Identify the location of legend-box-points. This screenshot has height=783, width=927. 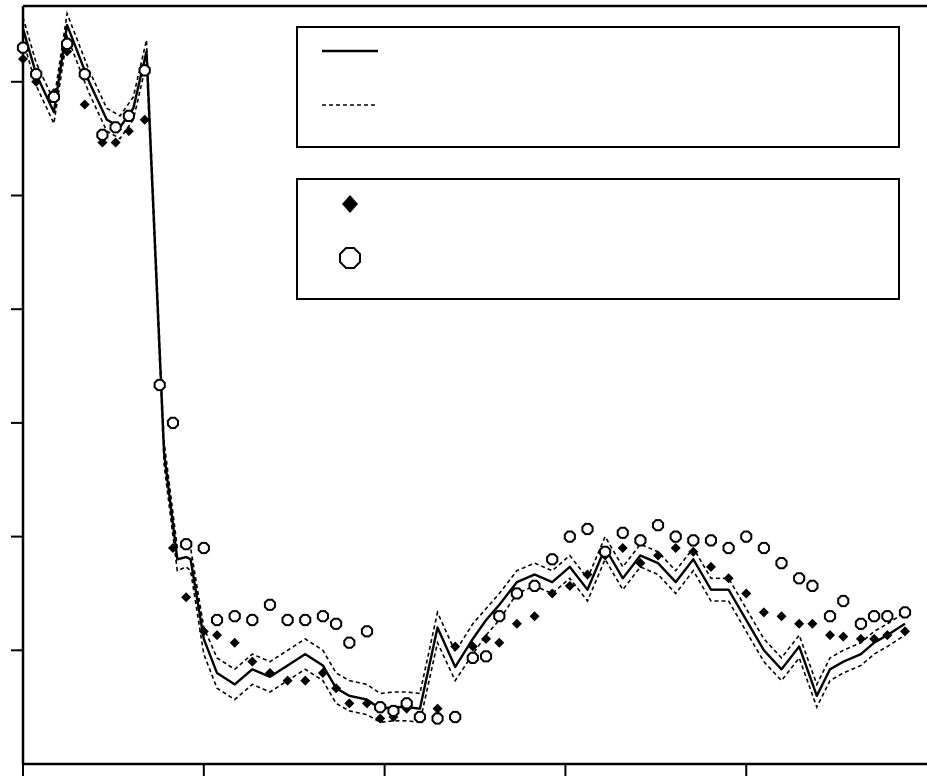
(598, 239).